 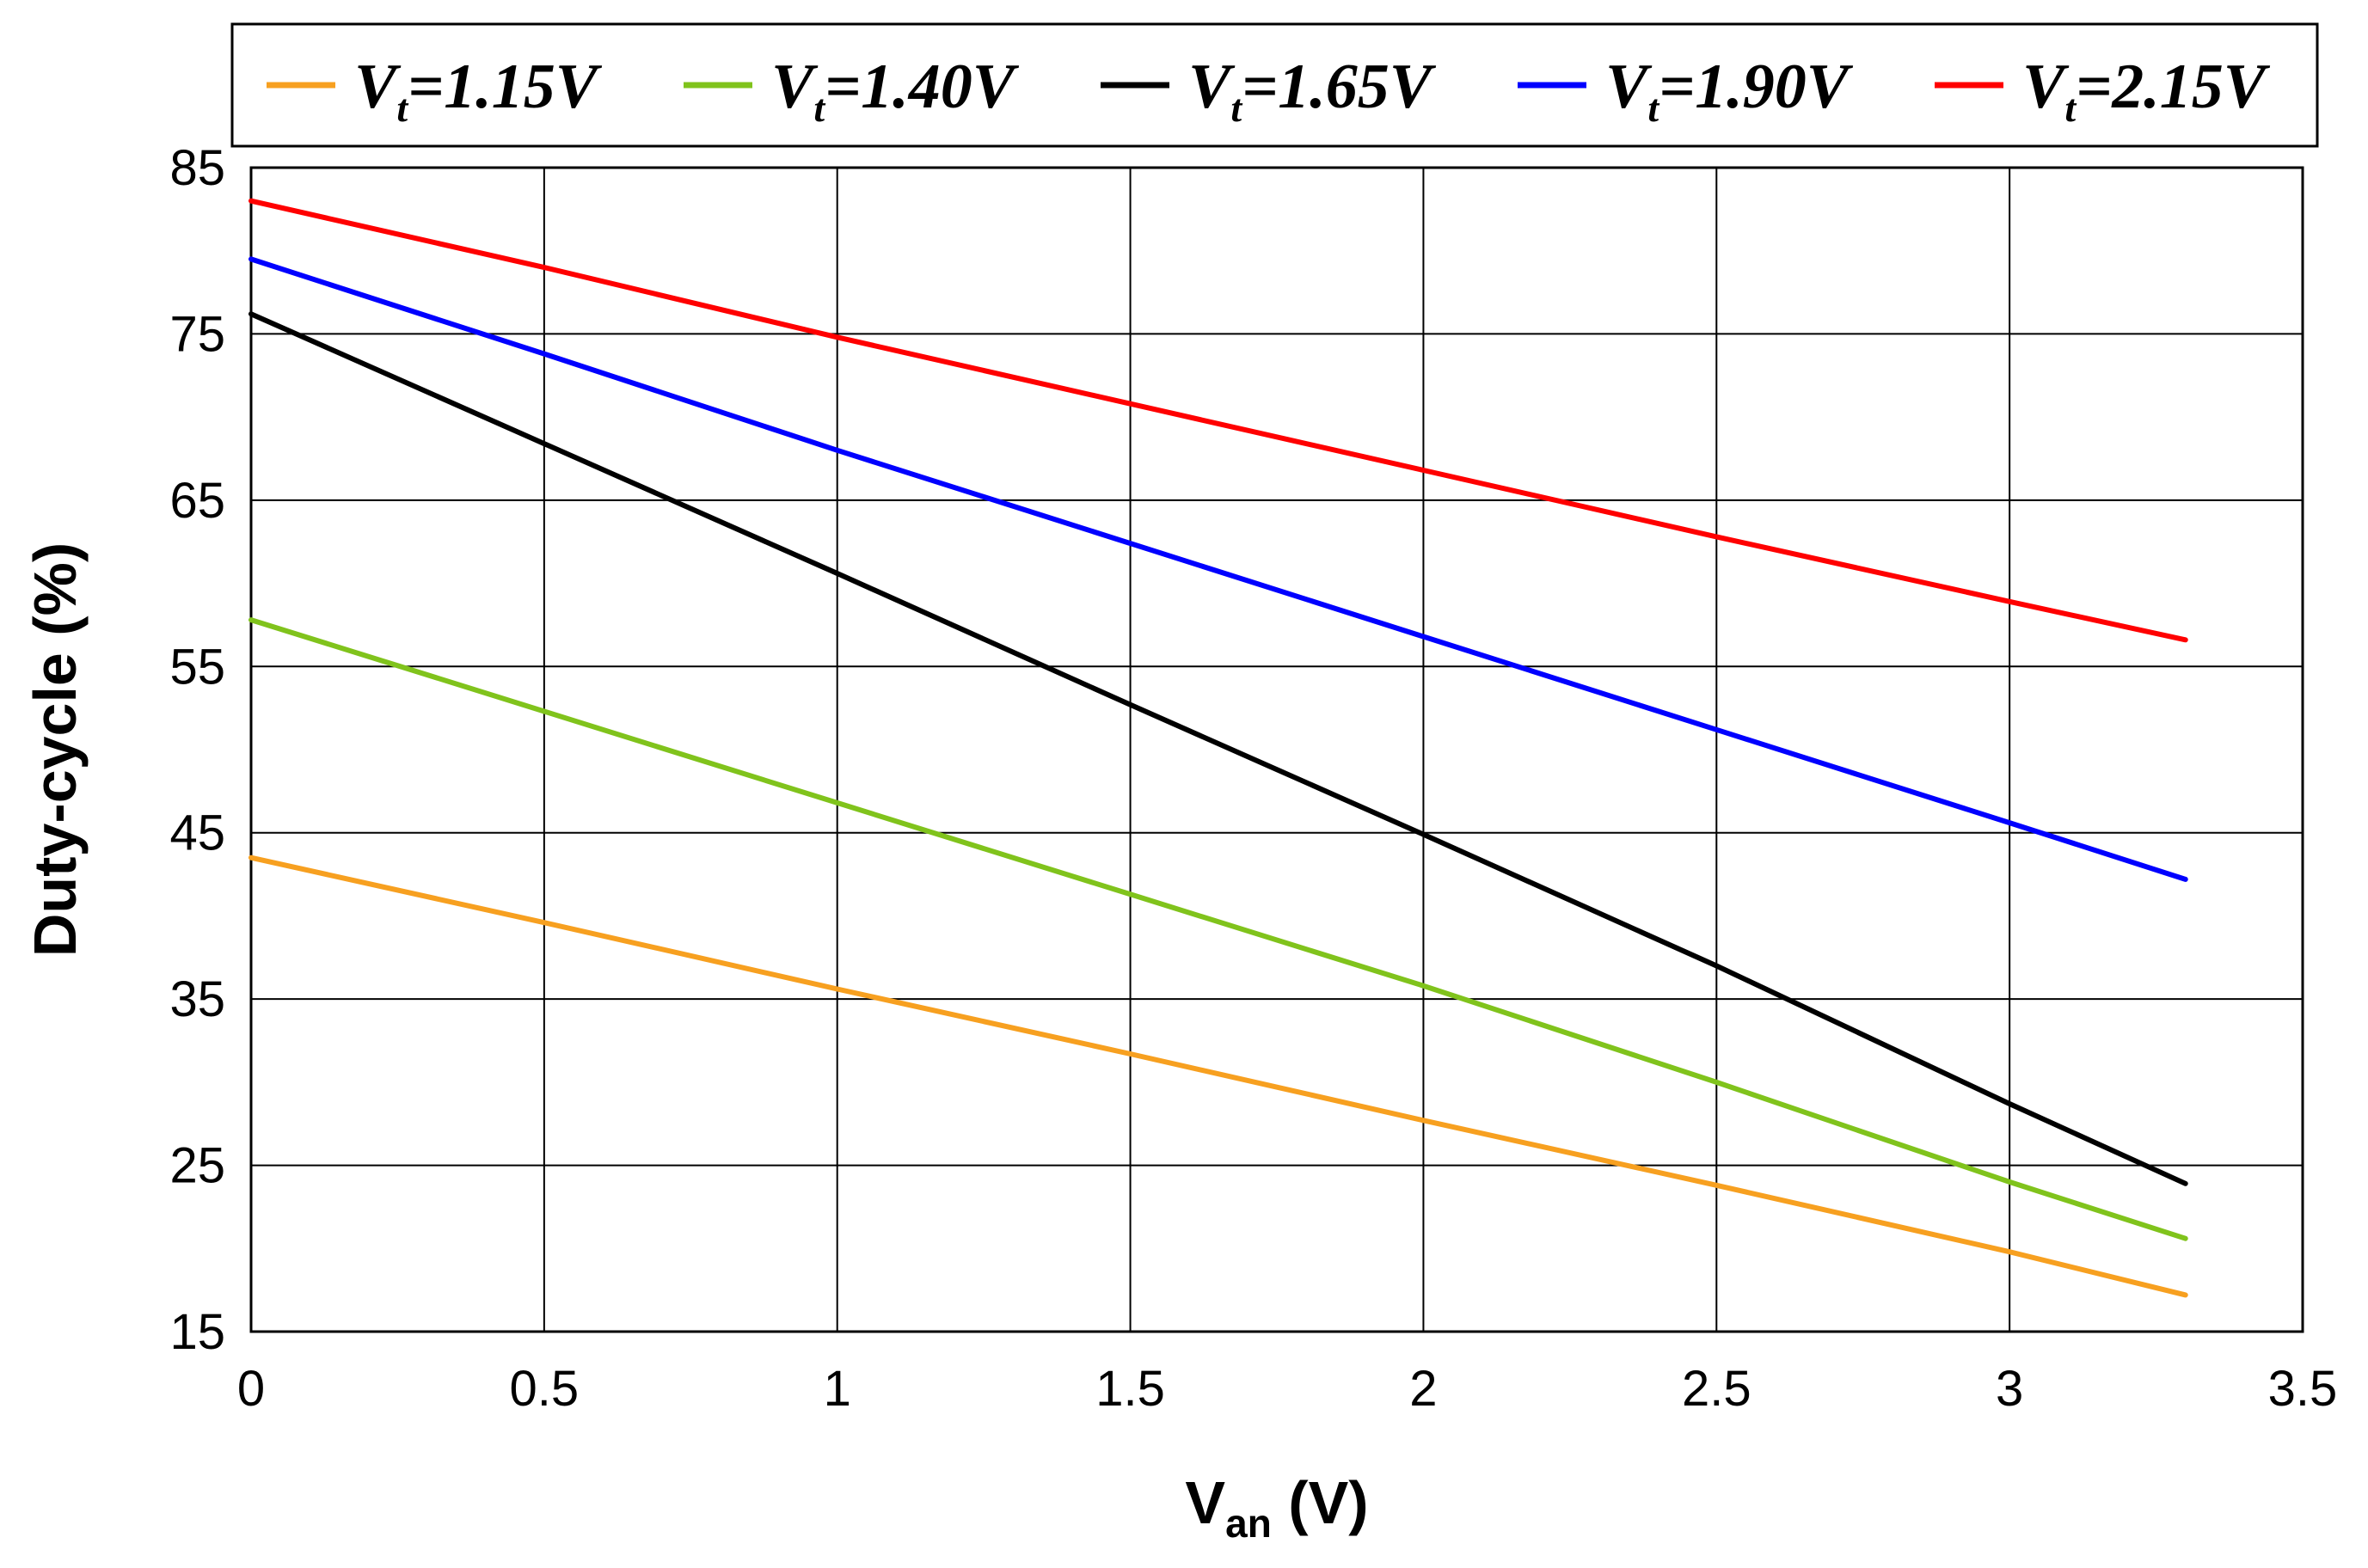 I want to click on legend-label-vt-1-40v: Vt=1.40V, so click(x=895, y=91).